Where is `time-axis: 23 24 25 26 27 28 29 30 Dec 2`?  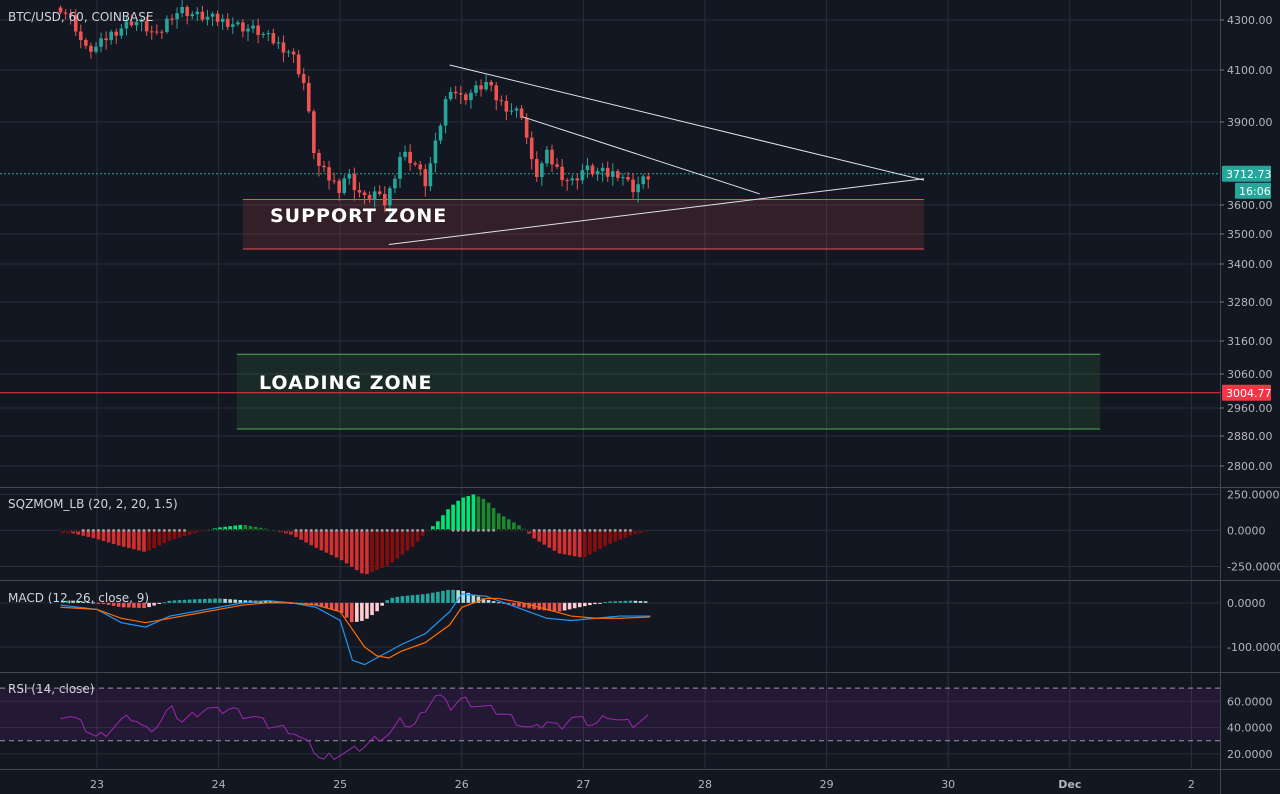
time-axis: 23 24 25 26 27 28 29 30 Dec 2 is located at coordinates (642, 784).